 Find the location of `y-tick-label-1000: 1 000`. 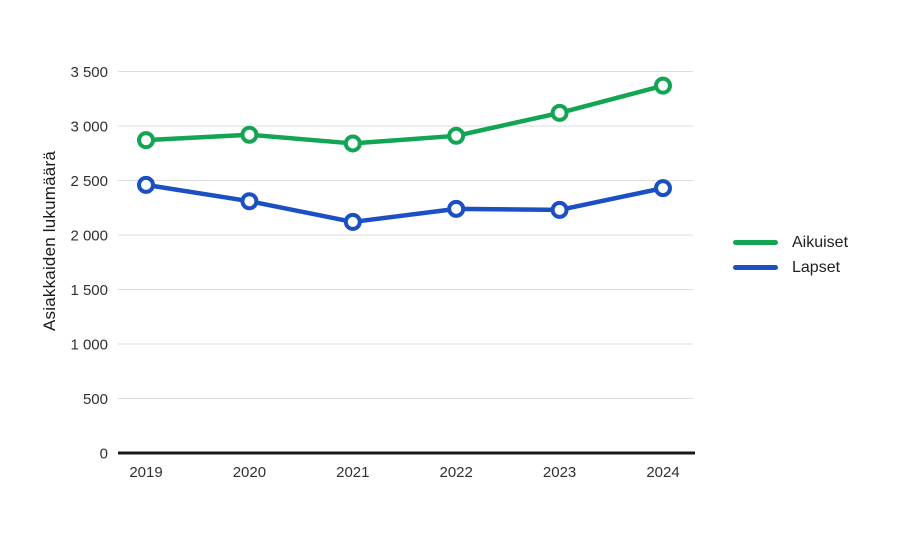

y-tick-label-1000: 1 000 is located at coordinates (89, 345).